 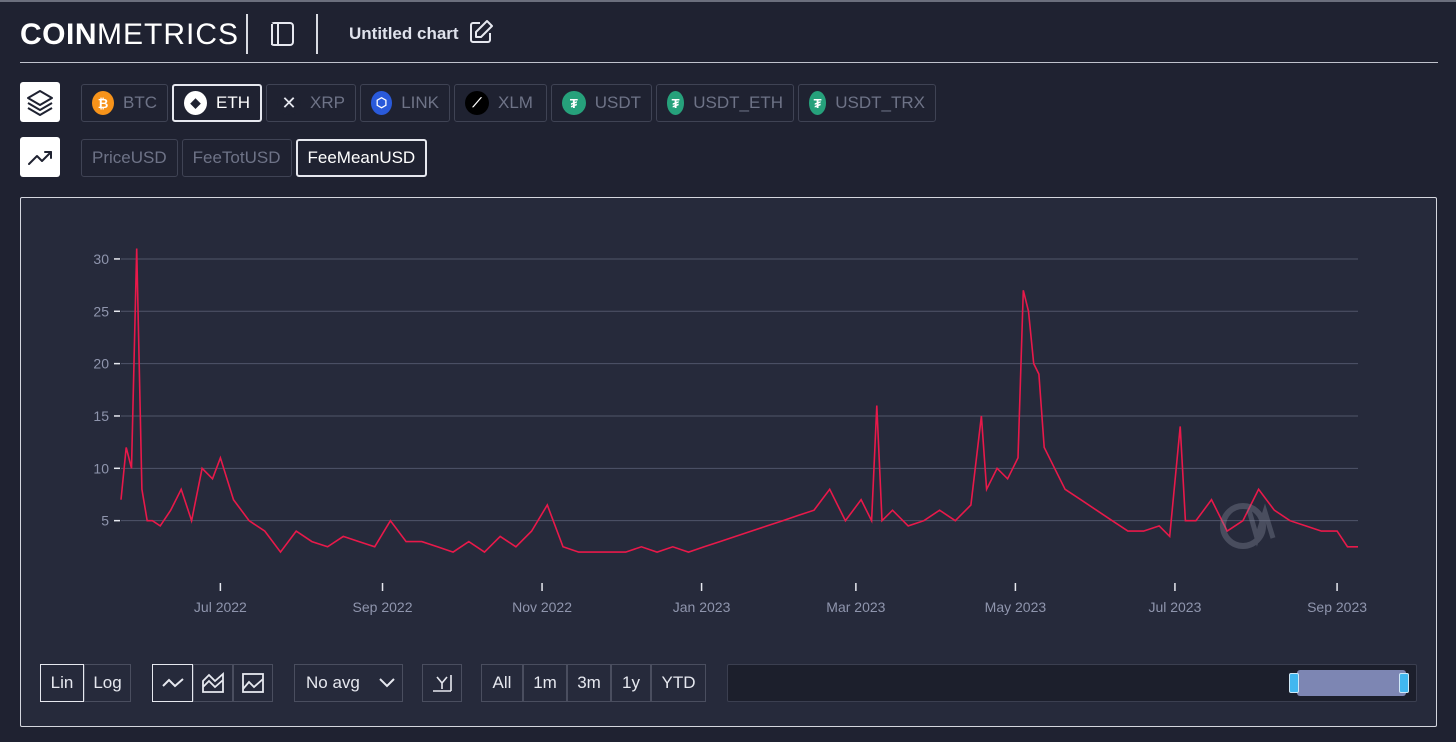 What do you see at coordinates (1072, 683) in the screenshot?
I see `range-slider` at bounding box center [1072, 683].